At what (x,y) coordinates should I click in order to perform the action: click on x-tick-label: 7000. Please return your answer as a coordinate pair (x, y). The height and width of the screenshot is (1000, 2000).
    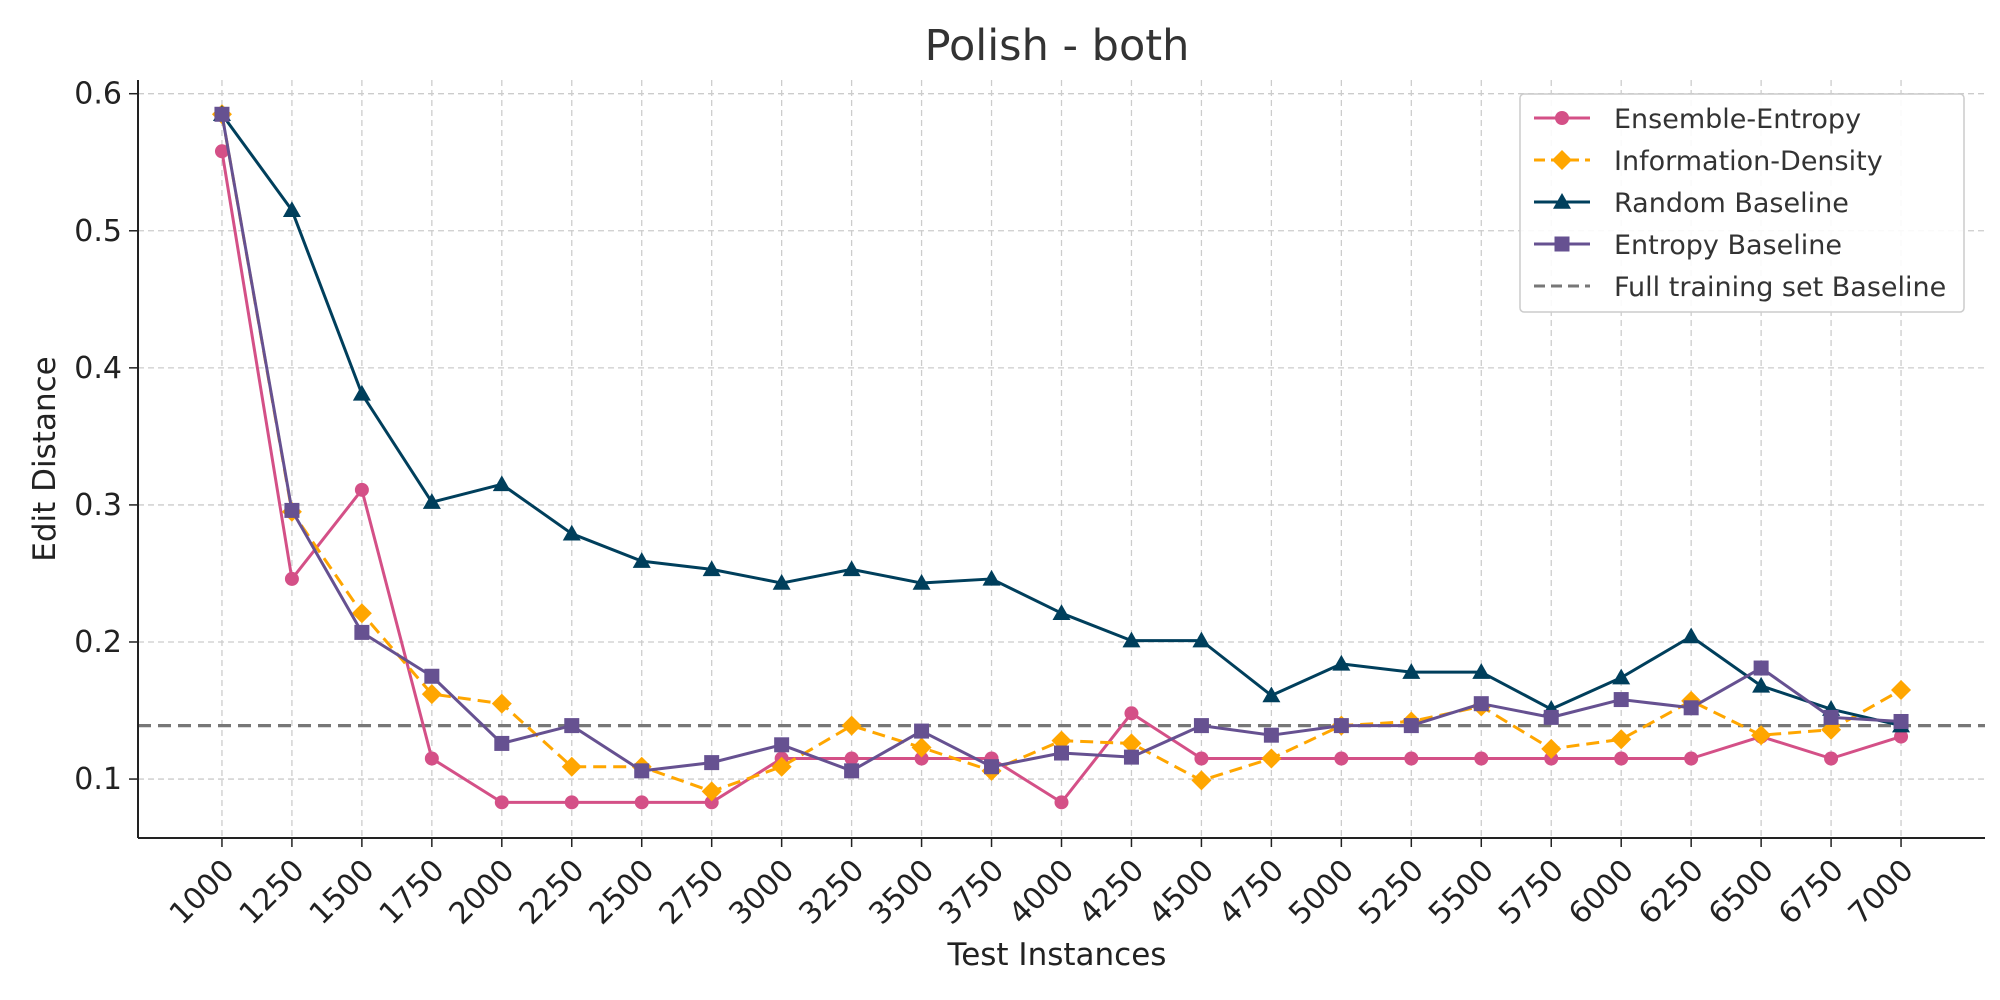
    Looking at the image, I should click on (1881, 892).